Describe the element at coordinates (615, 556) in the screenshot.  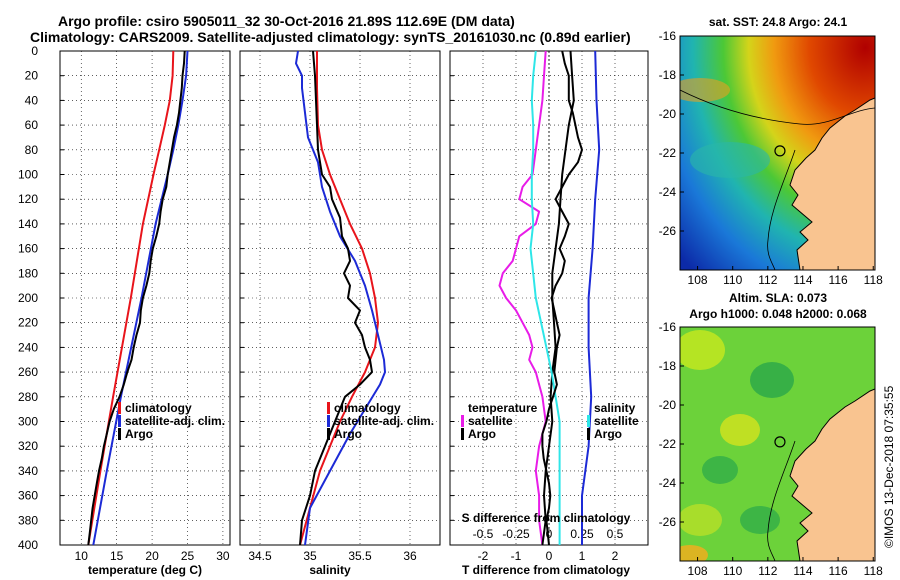
I see `x-tick-label: 2` at that location.